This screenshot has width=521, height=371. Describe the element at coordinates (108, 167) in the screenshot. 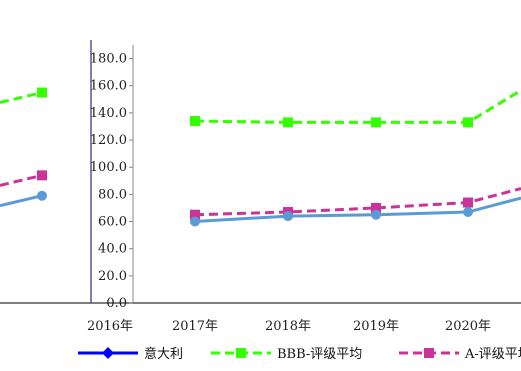

I see `y-tick-label: 100.0` at that location.